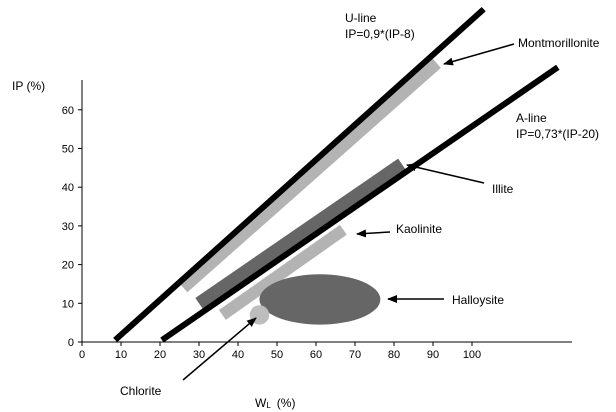 The image size is (616, 412). Describe the element at coordinates (361, 18) in the screenshot. I see `u-line-name: U-line` at that location.